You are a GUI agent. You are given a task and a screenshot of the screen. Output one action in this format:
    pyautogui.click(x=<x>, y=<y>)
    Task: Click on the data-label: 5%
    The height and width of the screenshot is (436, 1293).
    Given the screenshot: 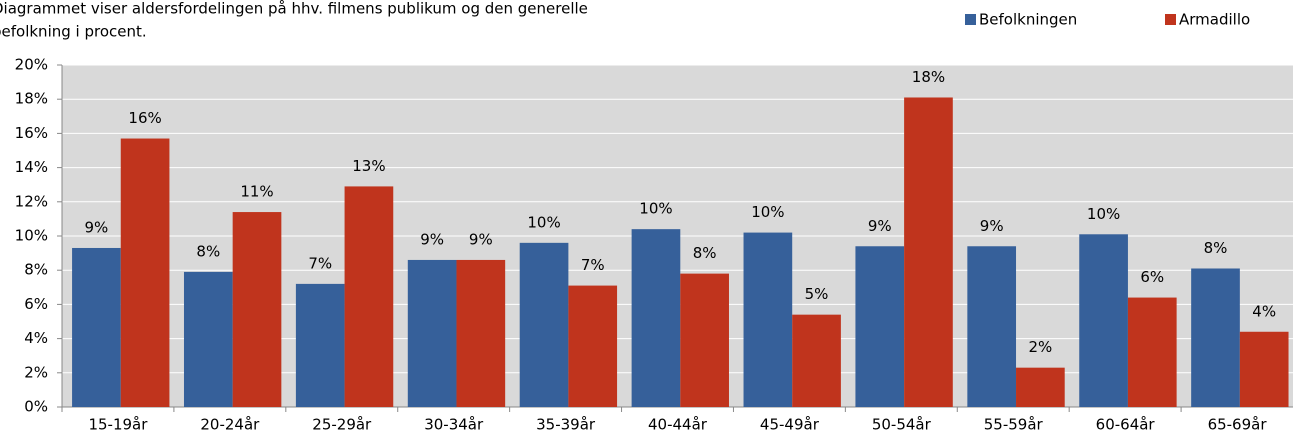 What is the action you would take?
    pyautogui.click(x=817, y=294)
    